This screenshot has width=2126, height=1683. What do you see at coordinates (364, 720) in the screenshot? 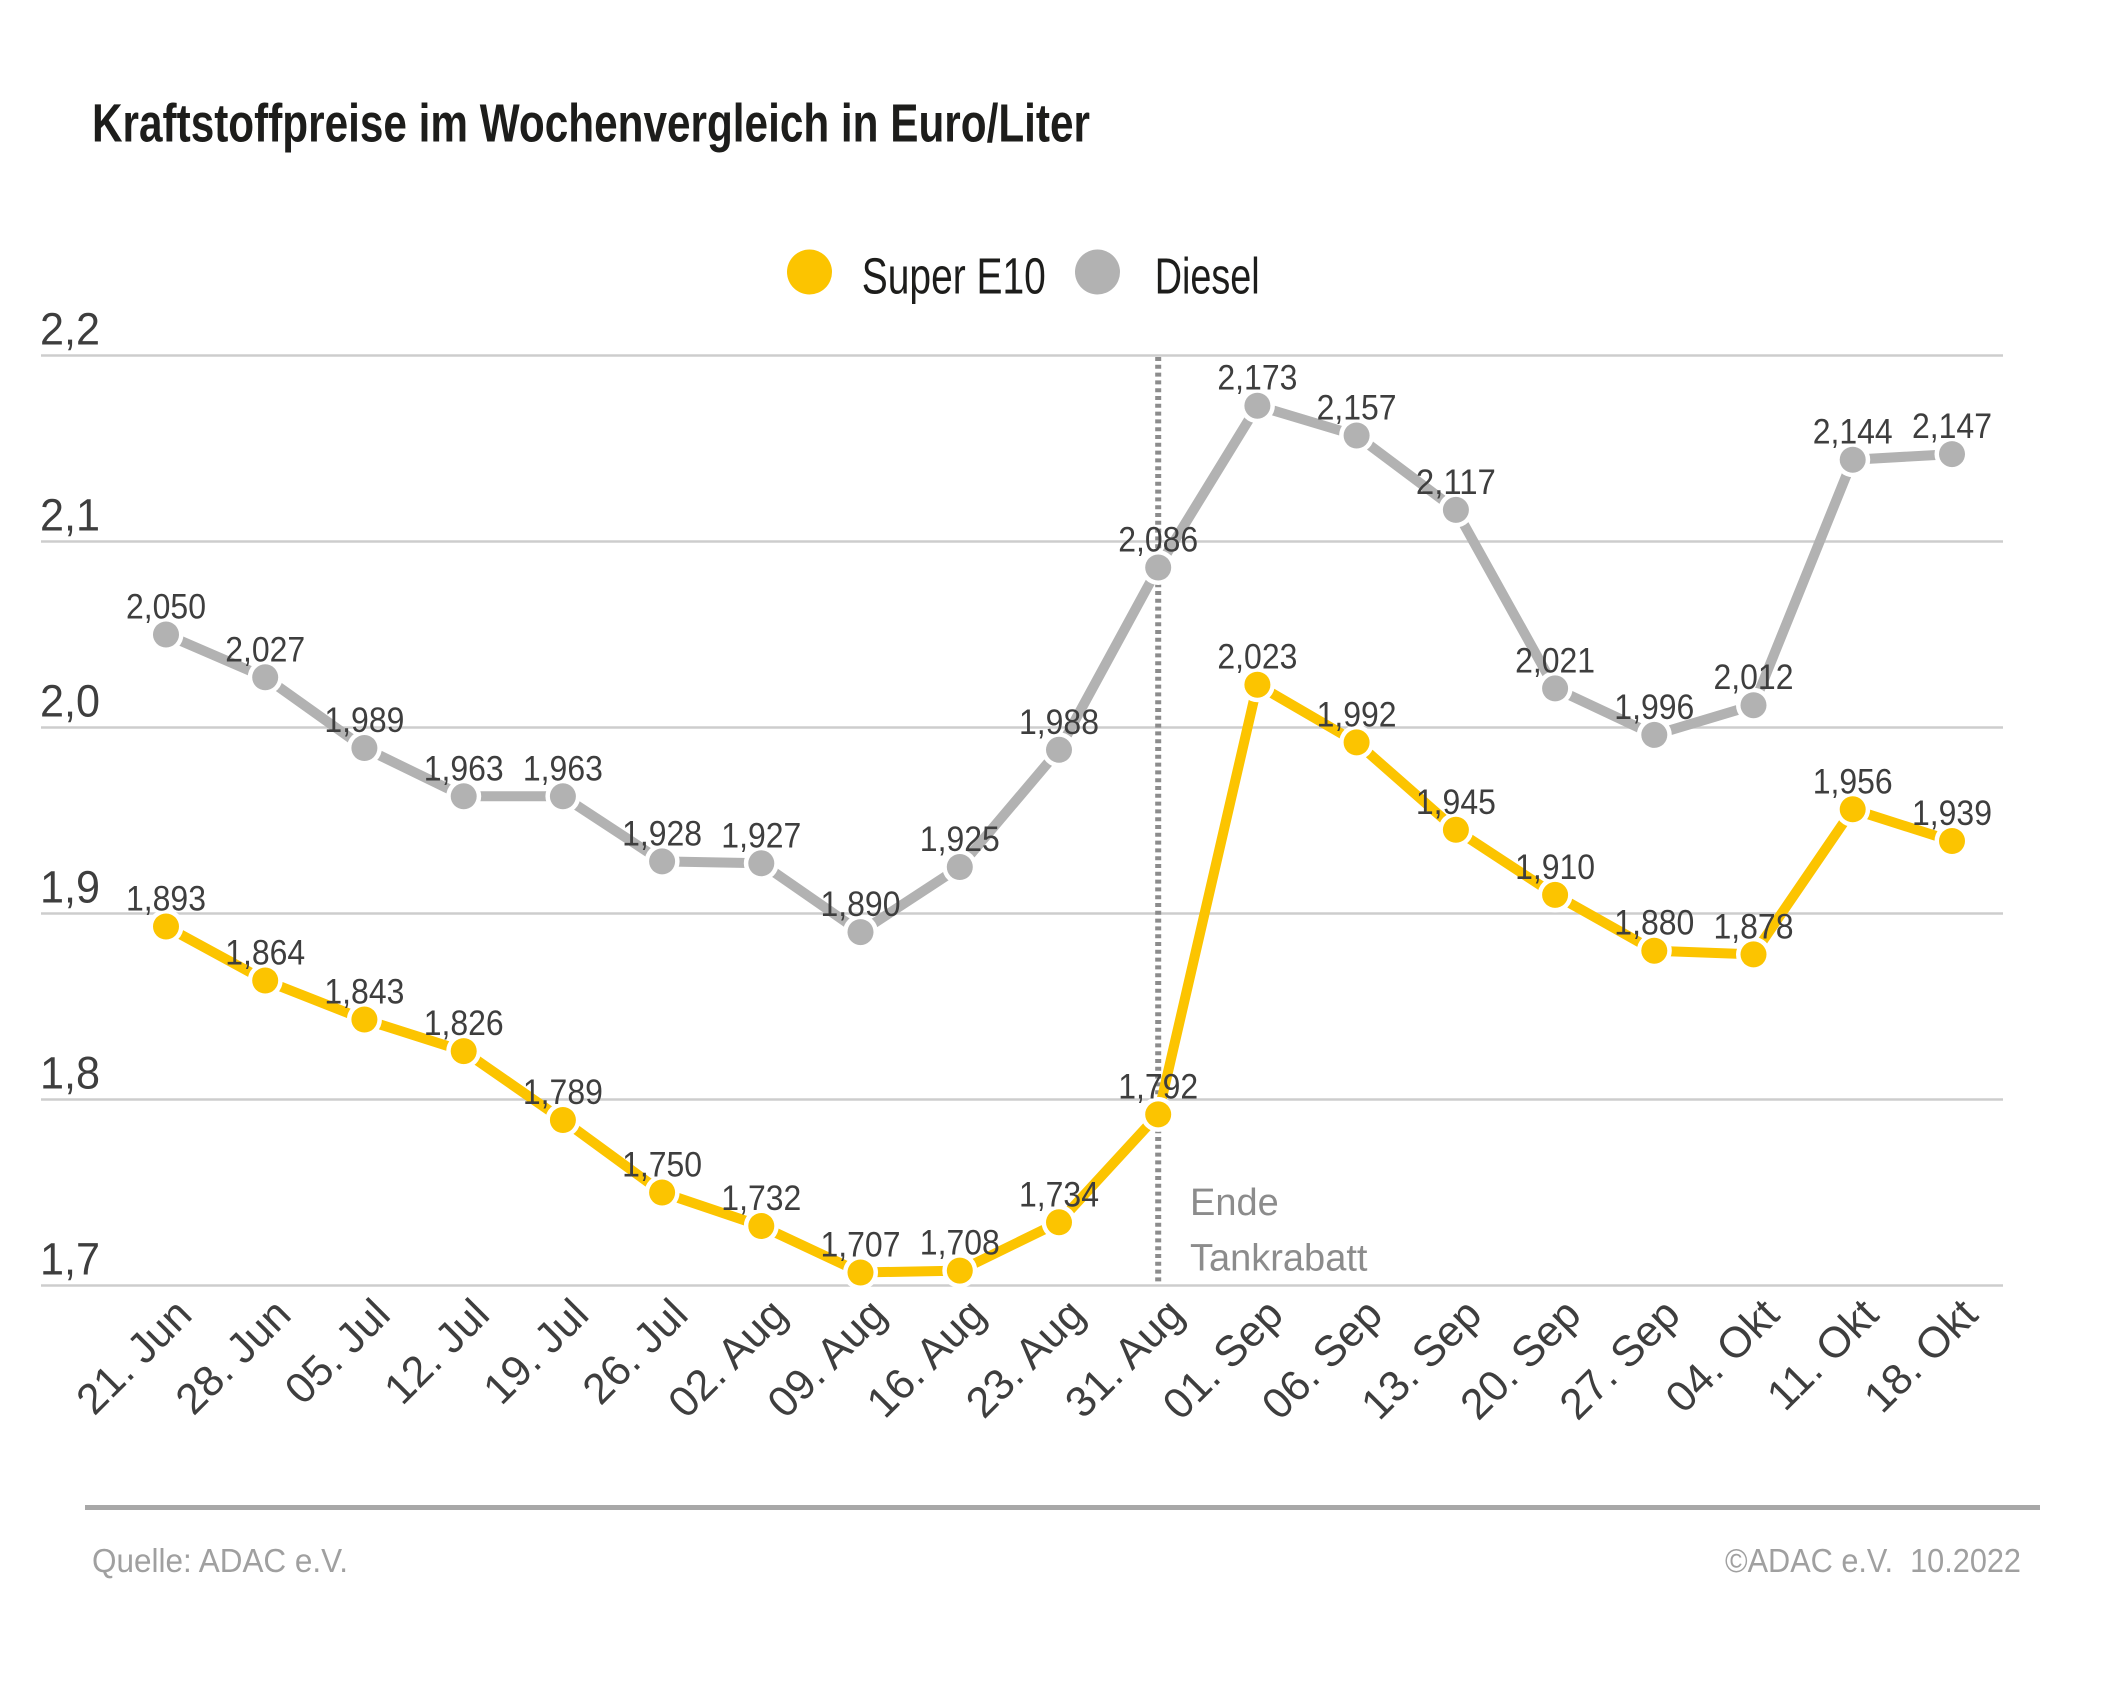
I see `svg-text: 1,989` at bounding box center [364, 720].